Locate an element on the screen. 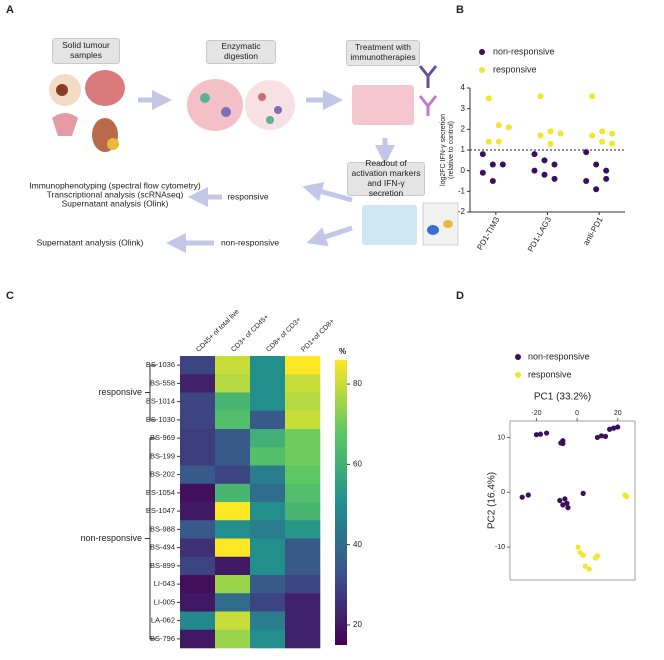 Image resolution: width=664 pixels, height=660 pixels. step-box: Treatment with immunotherapies is located at coordinates (383, 53).